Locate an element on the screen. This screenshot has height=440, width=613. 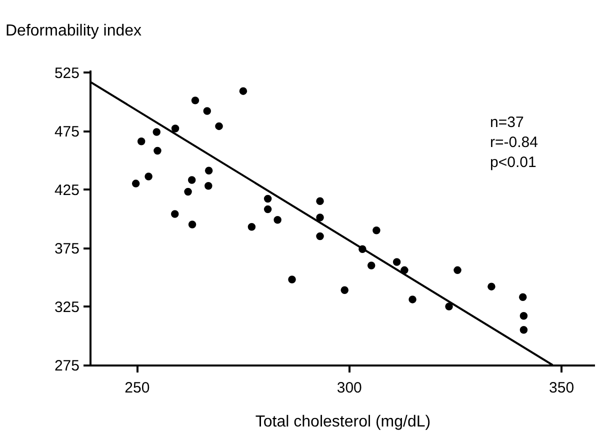
x-tick-label: 250 is located at coordinates (137, 388).